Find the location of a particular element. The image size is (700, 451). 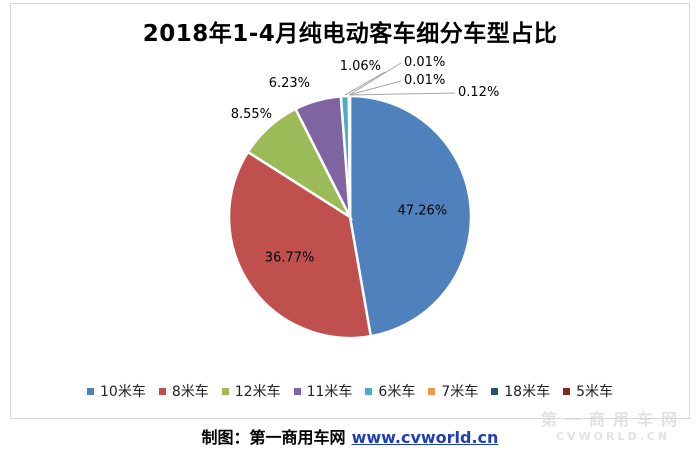

legend-item-0: 10米车 is located at coordinates (116, 391).